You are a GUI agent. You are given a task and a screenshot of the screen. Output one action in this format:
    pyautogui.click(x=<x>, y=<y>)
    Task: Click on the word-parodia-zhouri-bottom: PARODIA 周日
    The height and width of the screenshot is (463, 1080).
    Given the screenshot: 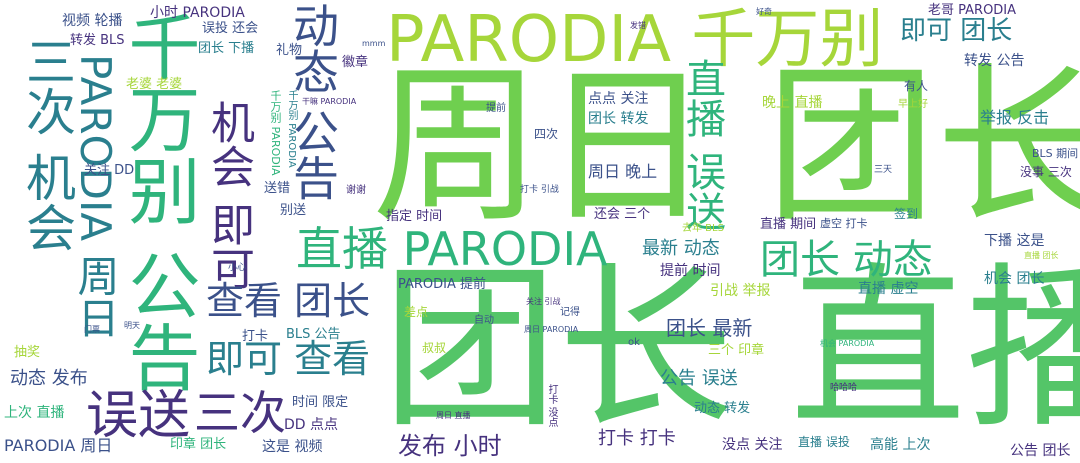 What is the action you would take?
    pyautogui.click(x=58, y=445)
    